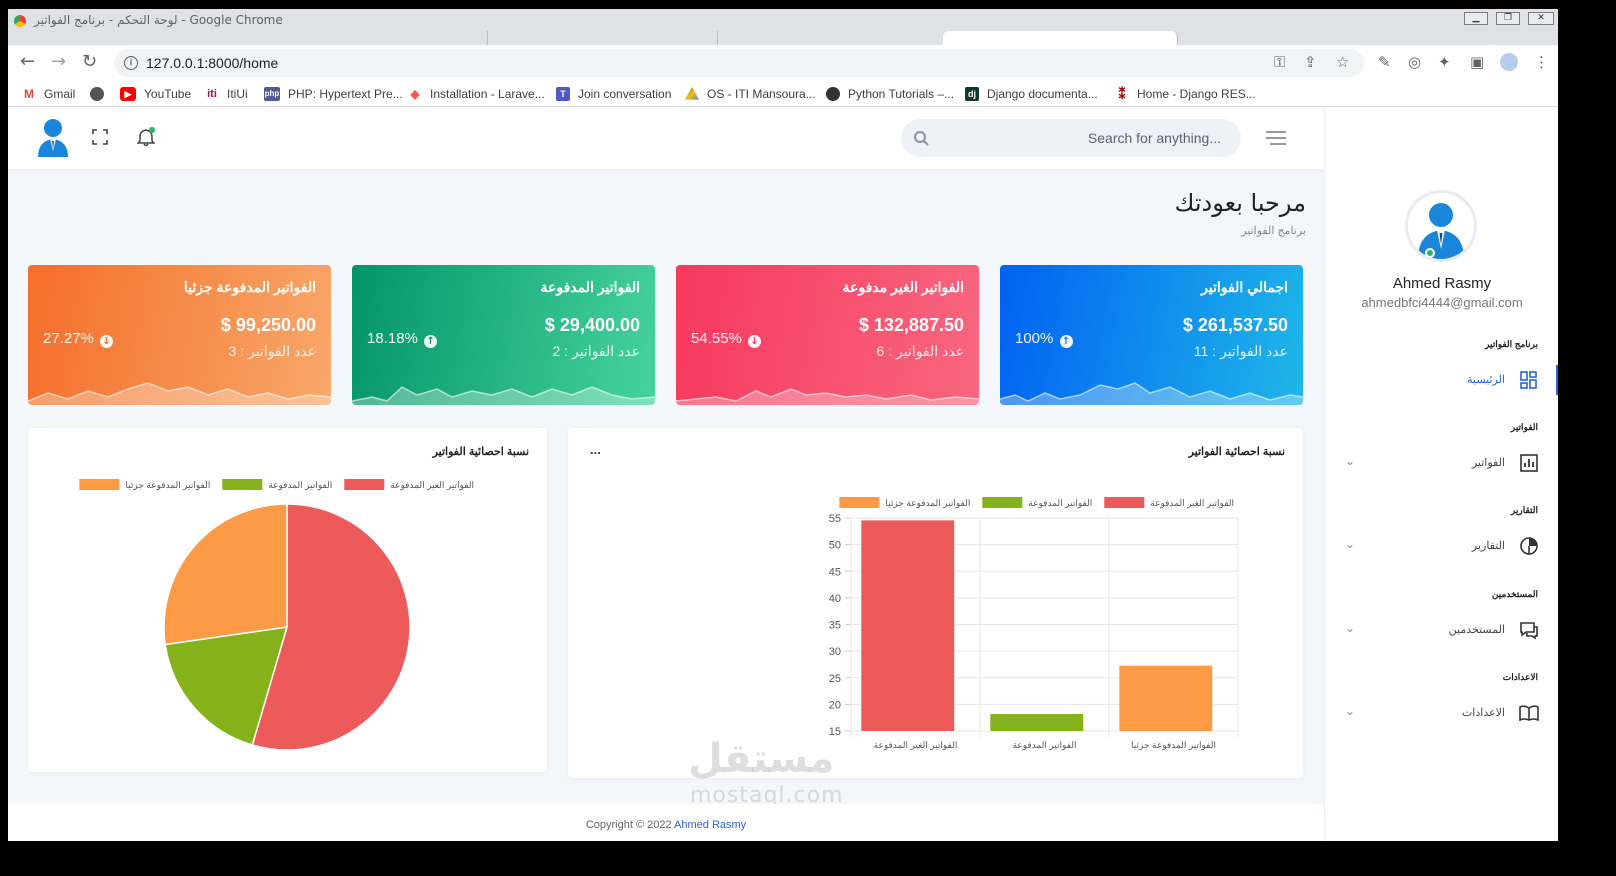  I want to click on sidebar-item-invoices: الفواتير ⌄, so click(1441, 463).